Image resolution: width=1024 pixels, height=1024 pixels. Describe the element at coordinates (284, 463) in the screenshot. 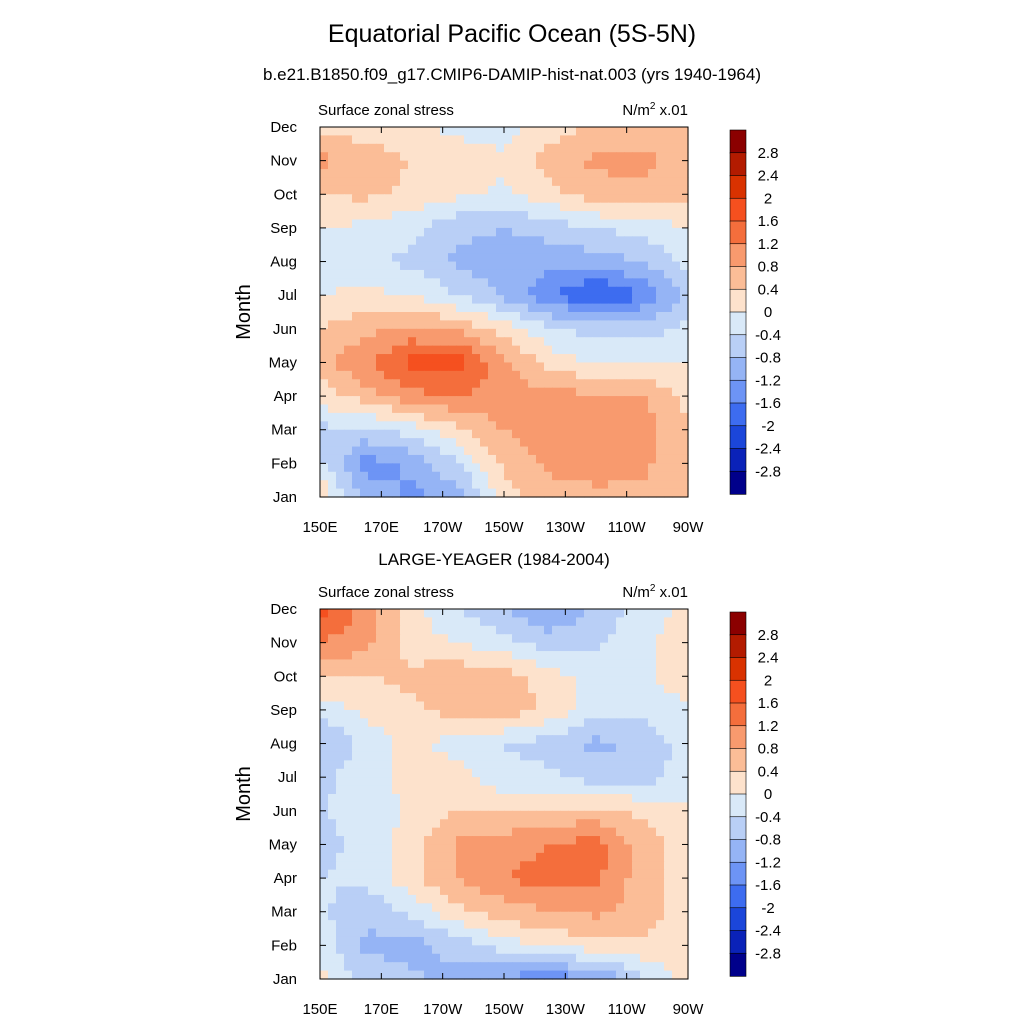

I see `y-tick-label: Feb` at that location.